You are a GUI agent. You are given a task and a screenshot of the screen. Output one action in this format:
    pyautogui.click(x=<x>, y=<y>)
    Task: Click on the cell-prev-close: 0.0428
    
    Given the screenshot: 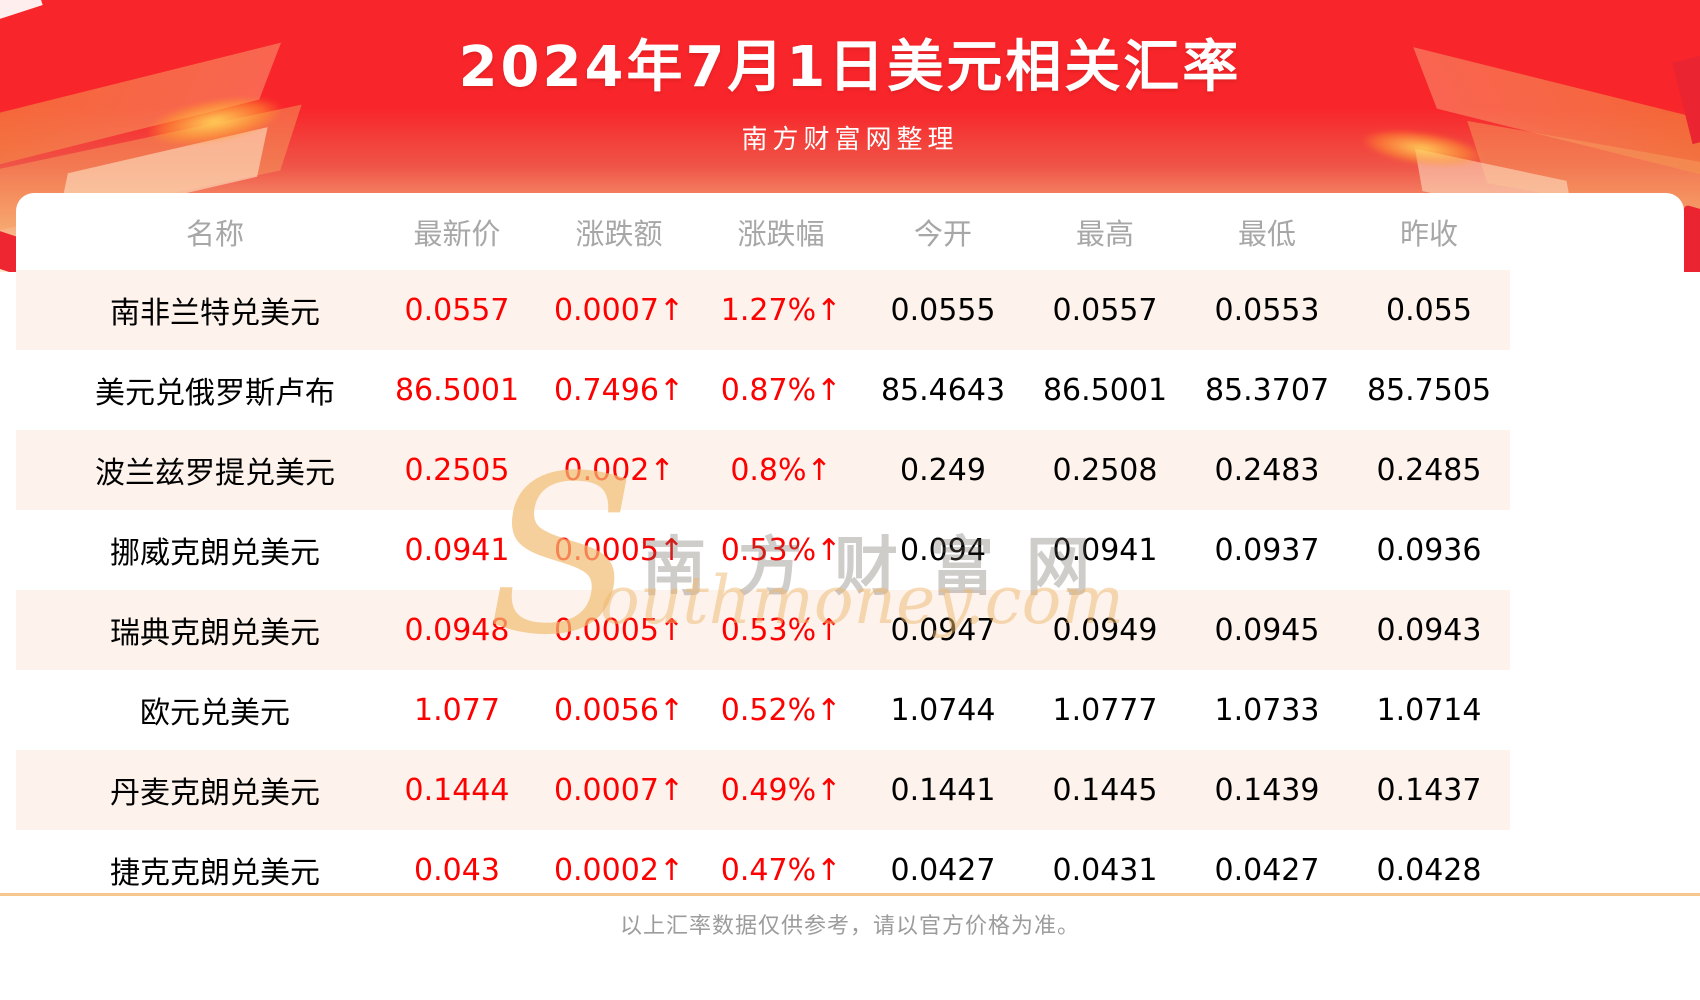 What is the action you would take?
    pyautogui.click(x=1429, y=870)
    